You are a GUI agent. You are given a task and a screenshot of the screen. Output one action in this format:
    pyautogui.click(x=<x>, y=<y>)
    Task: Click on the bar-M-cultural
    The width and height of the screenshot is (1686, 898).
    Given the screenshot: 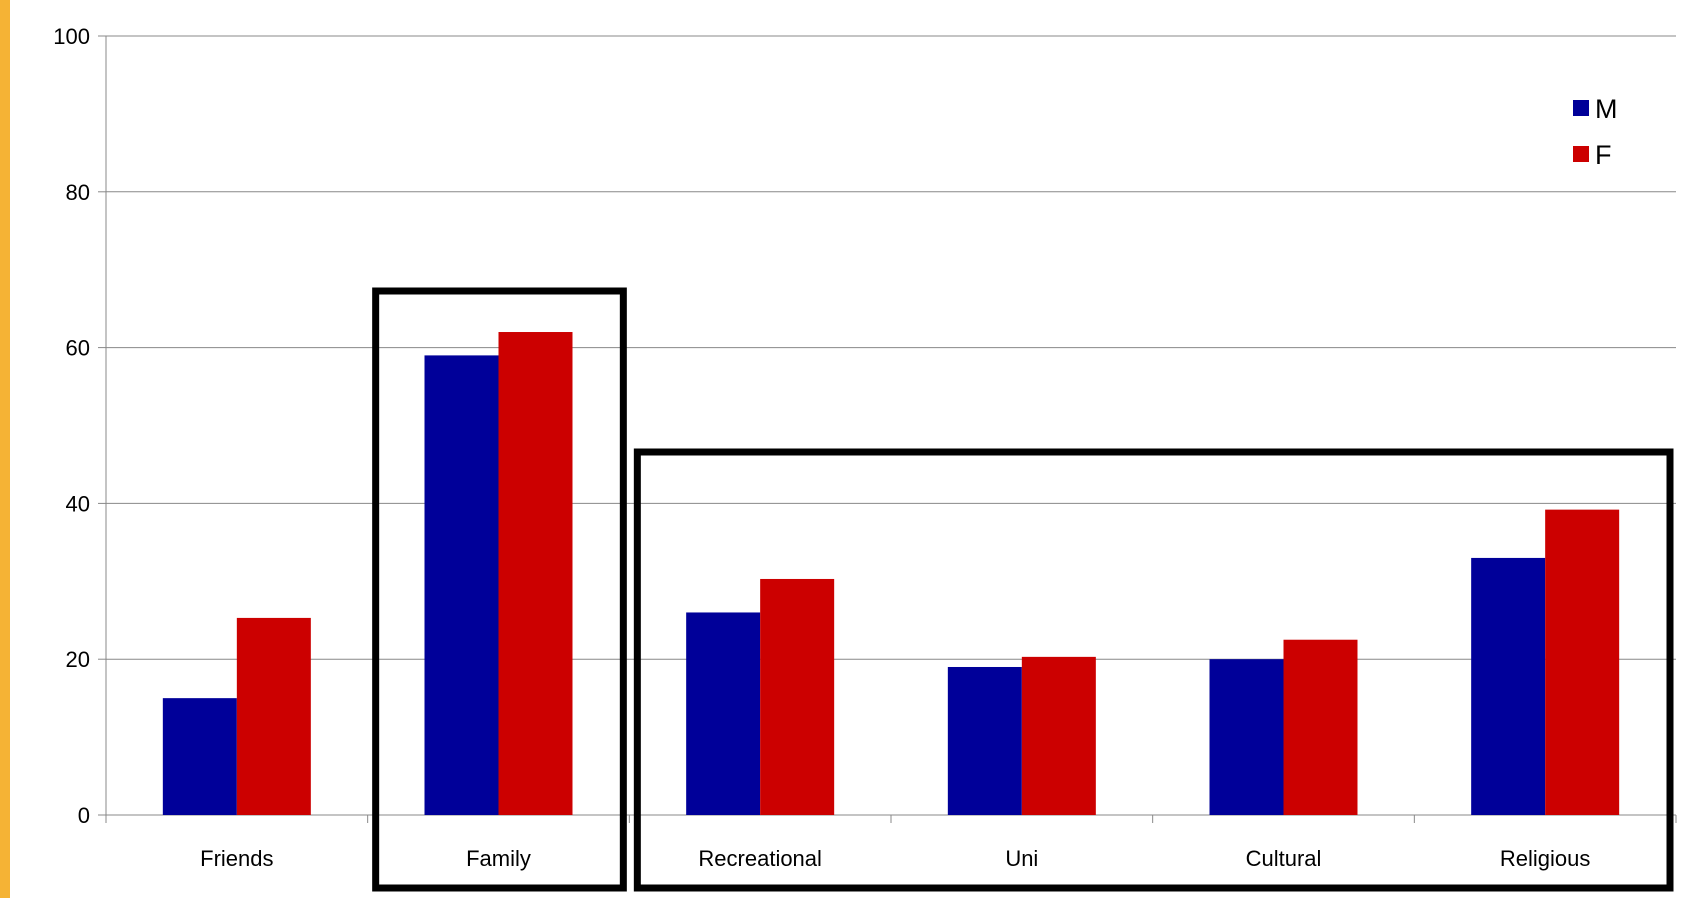 What is the action you would take?
    pyautogui.click(x=1246, y=737)
    